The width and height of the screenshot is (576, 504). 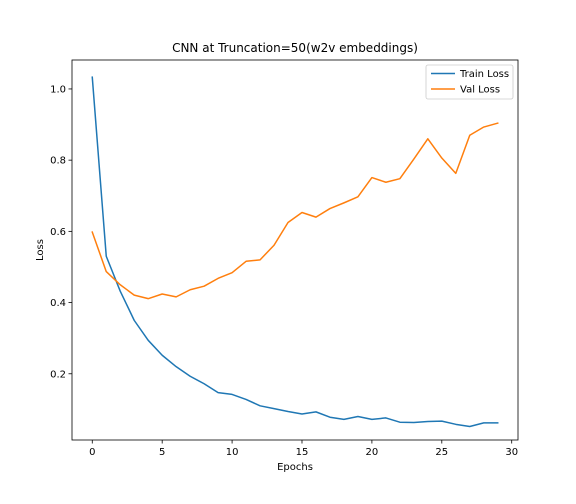 What do you see at coordinates (511, 452) in the screenshot?
I see `x-tick-label: 30` at bounding box center [511, 452].